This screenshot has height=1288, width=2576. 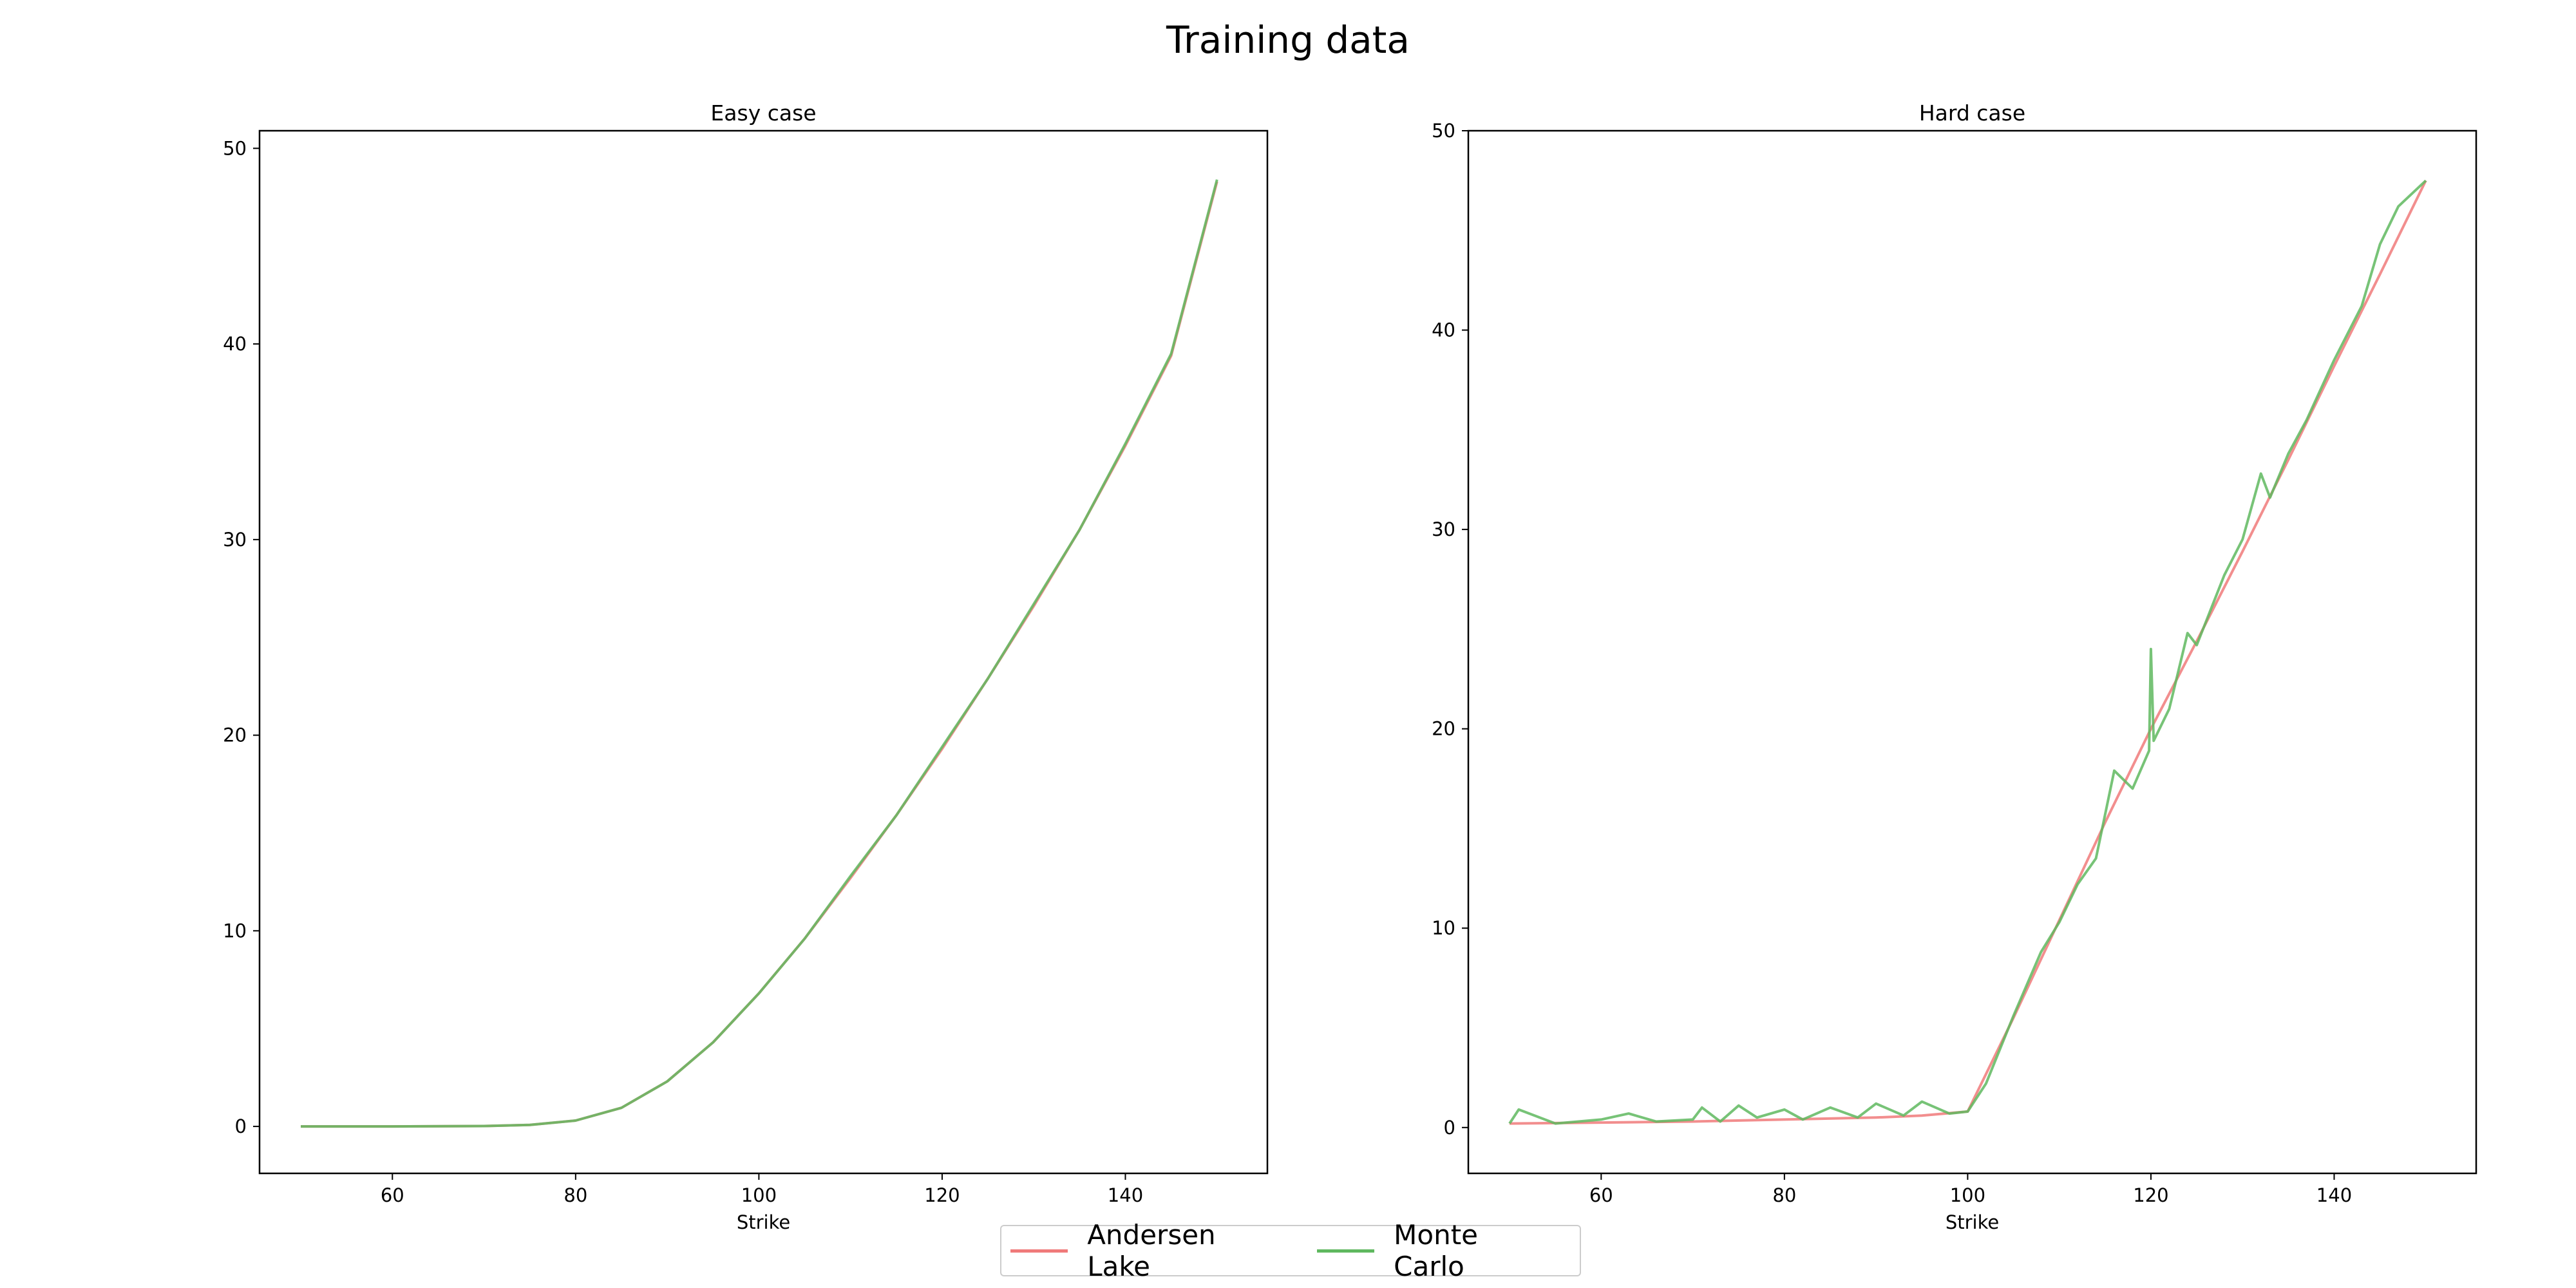 What do you see at coordinates (1346, 1251) in the screenshot?
I see `legend-swatch-monte-carlo` at bounding box center [1346, 1251].